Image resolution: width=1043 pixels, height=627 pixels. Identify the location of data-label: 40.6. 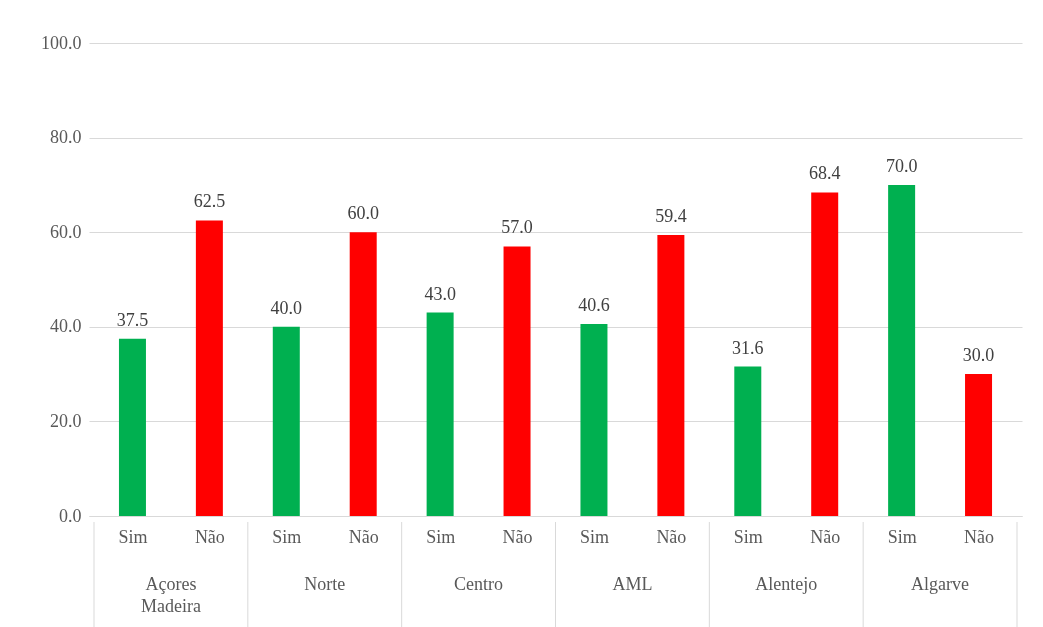
(594, 304).